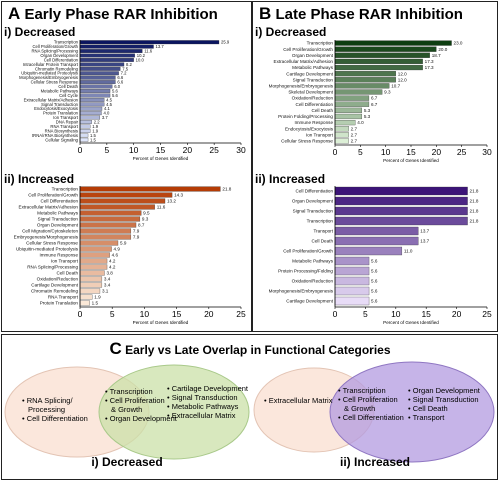 The width and height of the screenshot is (500, 482). What do you see at coordinates (436, 55) in the screenshot?
I see `data-label-b_dec-2: 18.7` at bounding box center [436, 55].